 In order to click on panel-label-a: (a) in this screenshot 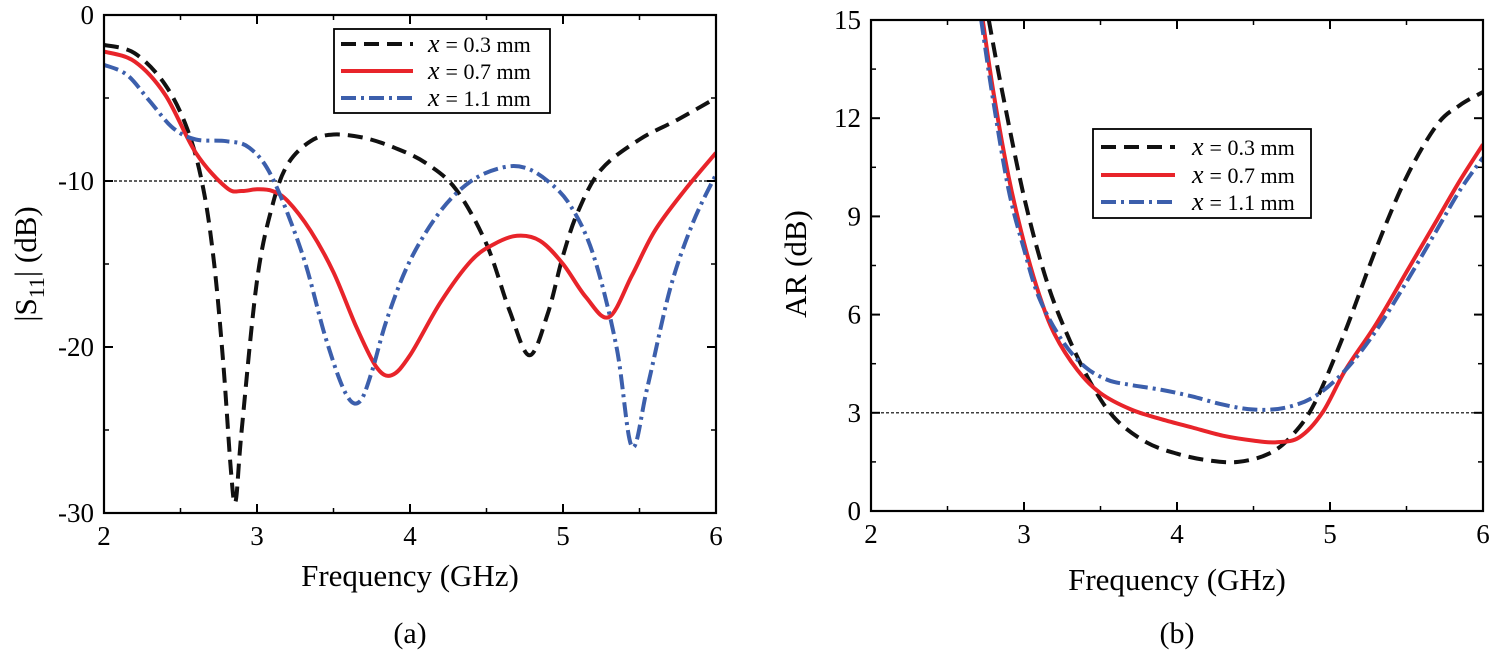, I will do `click(409, 633)`.